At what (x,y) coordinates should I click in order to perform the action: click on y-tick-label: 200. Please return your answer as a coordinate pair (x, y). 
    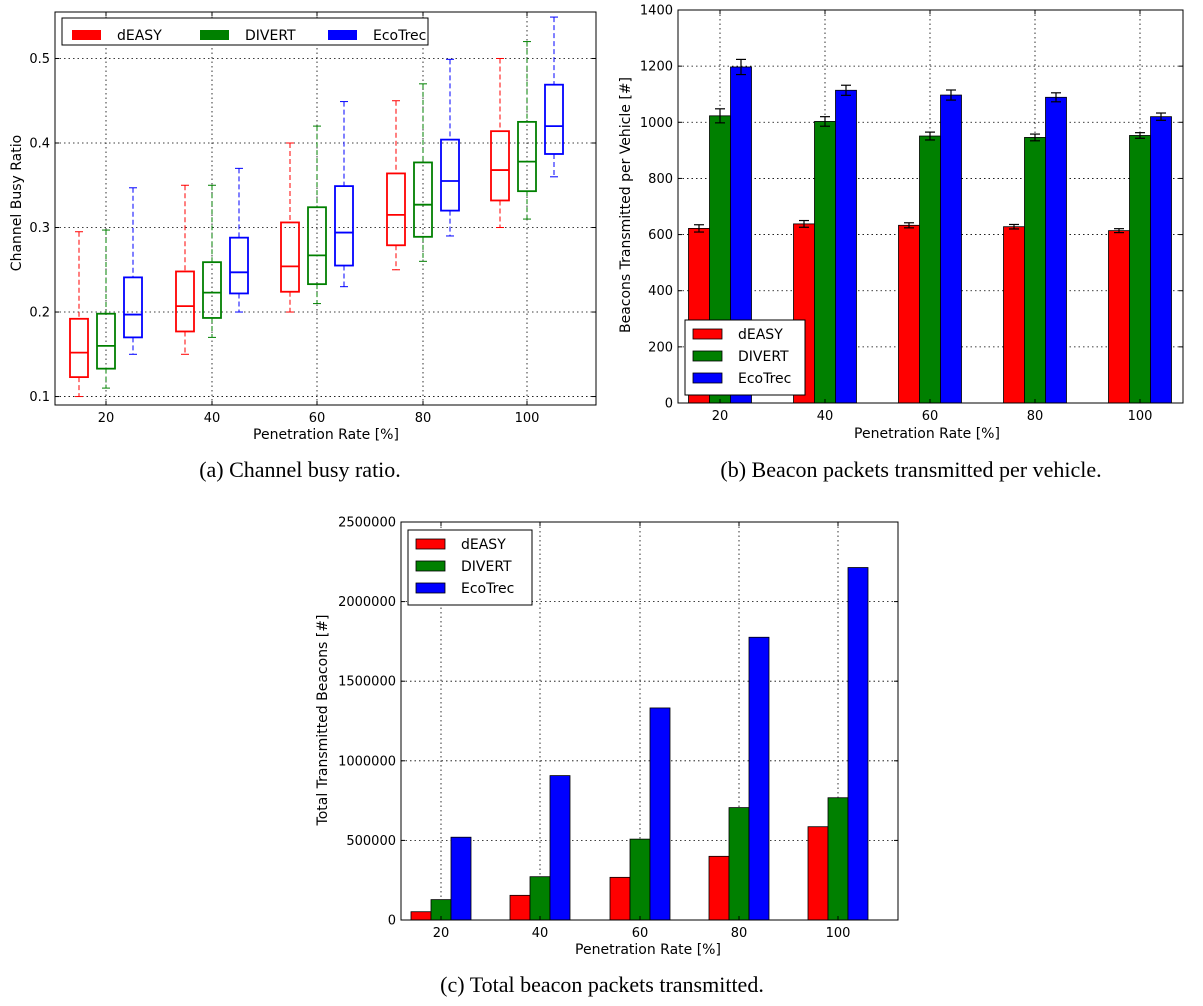
    Looking at the image, I should click on (660, 347).